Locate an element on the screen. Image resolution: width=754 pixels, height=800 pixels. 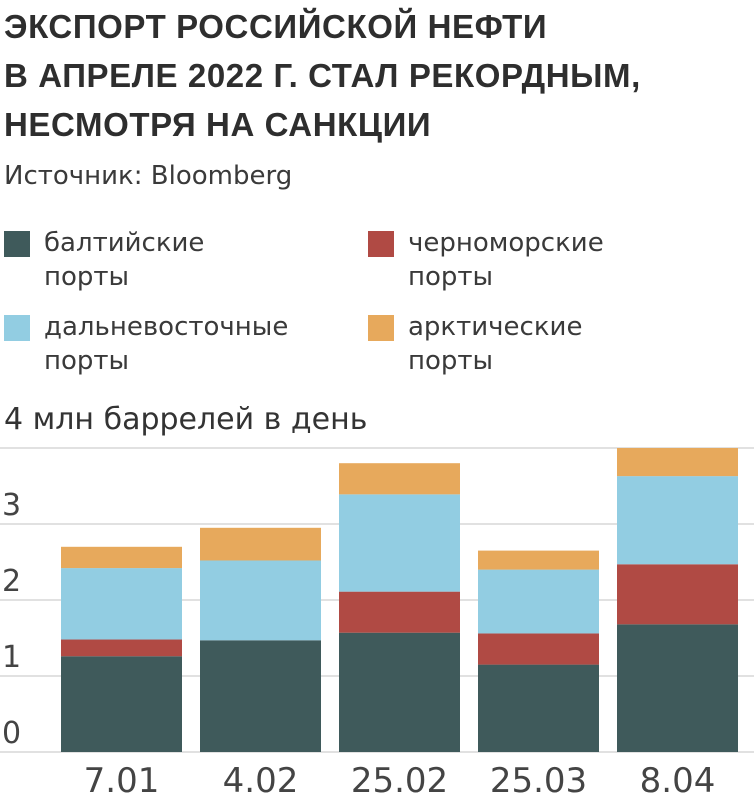
x-tick-label-7.01: 7.01 is located at coordinates (122, 780).